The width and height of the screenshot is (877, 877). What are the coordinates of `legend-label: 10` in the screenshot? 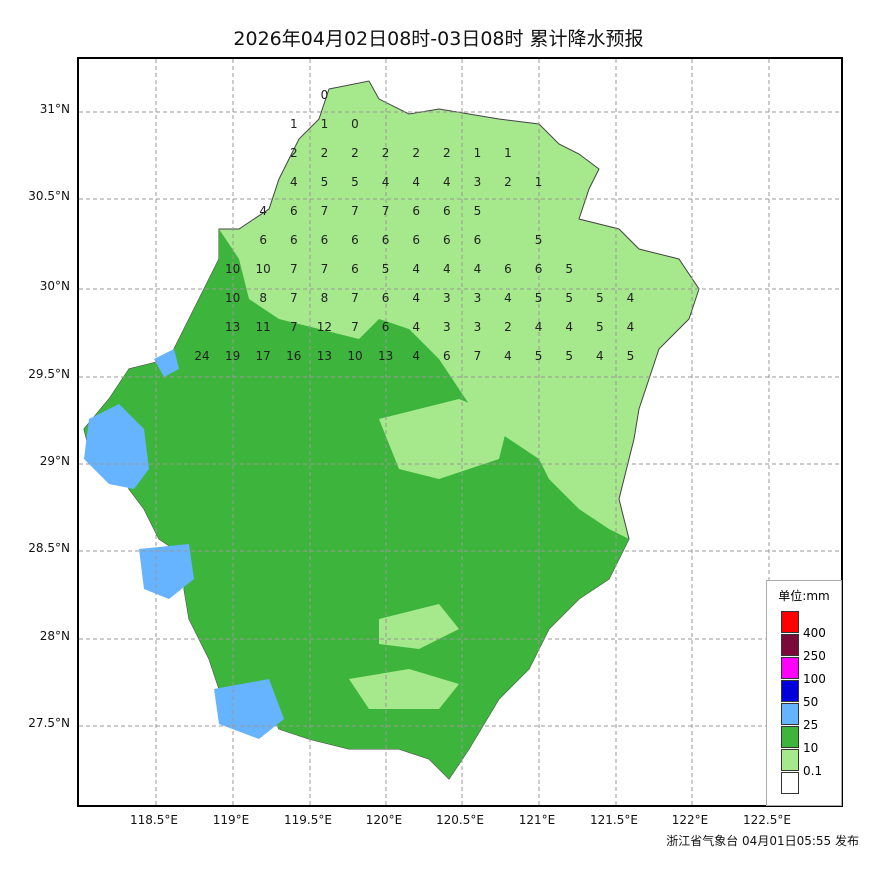 It's located at (811, 748).